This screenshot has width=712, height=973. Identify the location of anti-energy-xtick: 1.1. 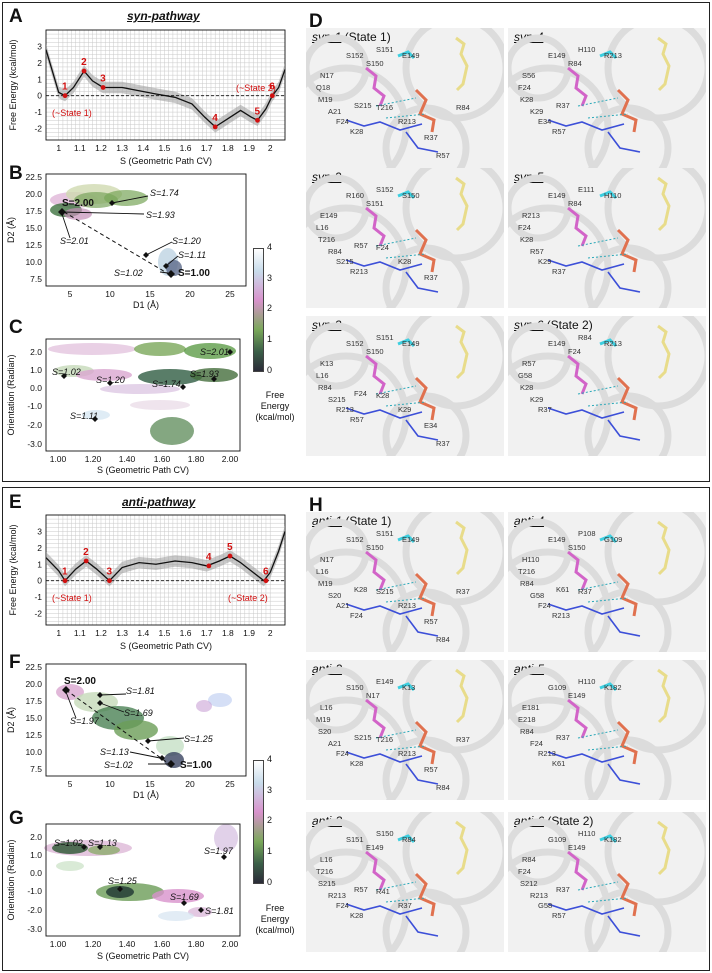
(80, 633).